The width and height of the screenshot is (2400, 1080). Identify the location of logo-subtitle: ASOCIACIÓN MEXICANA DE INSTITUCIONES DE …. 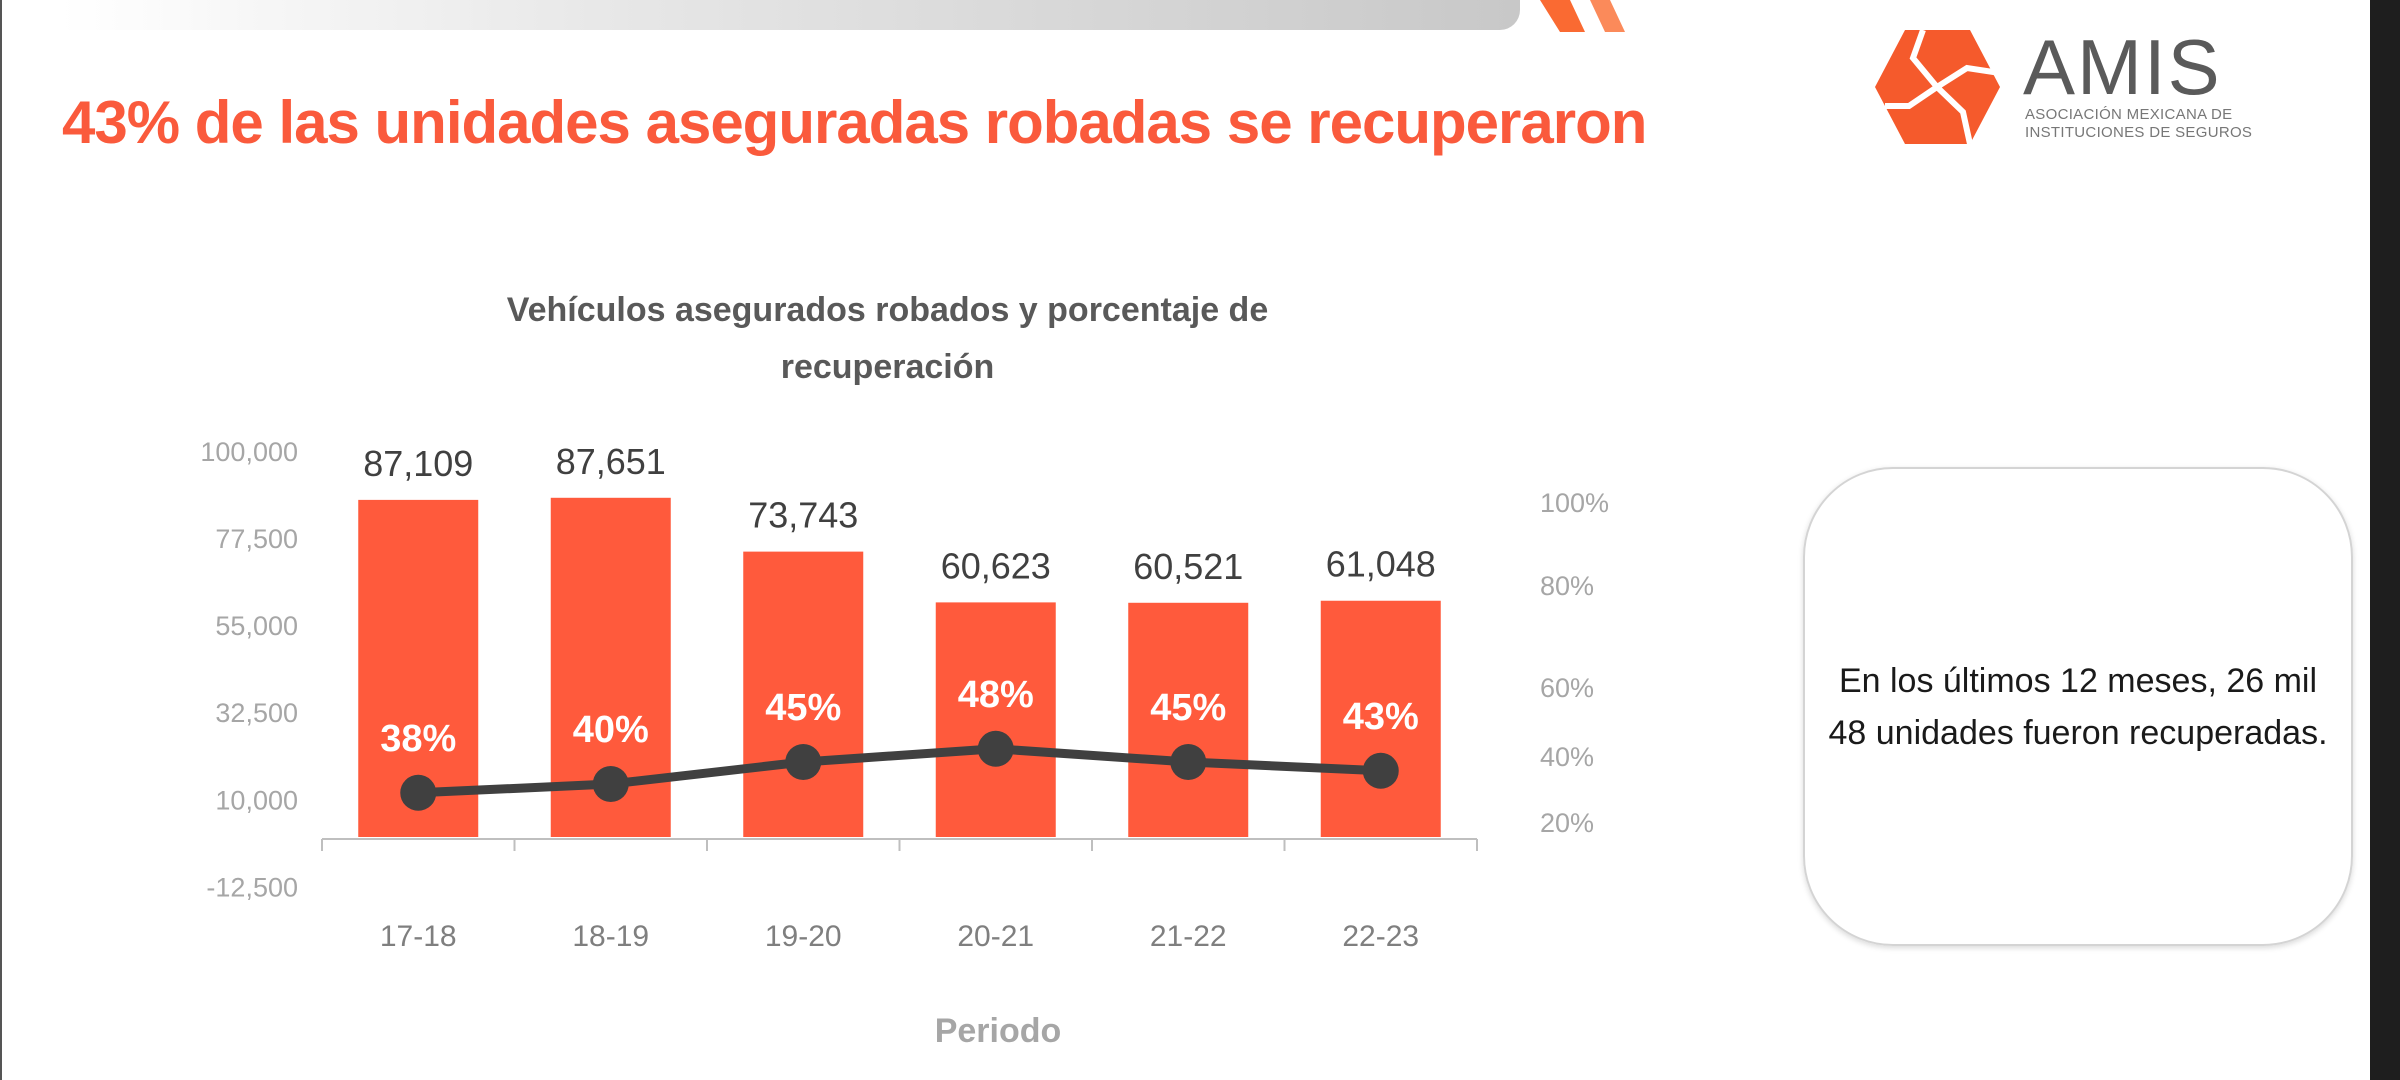
(2138, 124).